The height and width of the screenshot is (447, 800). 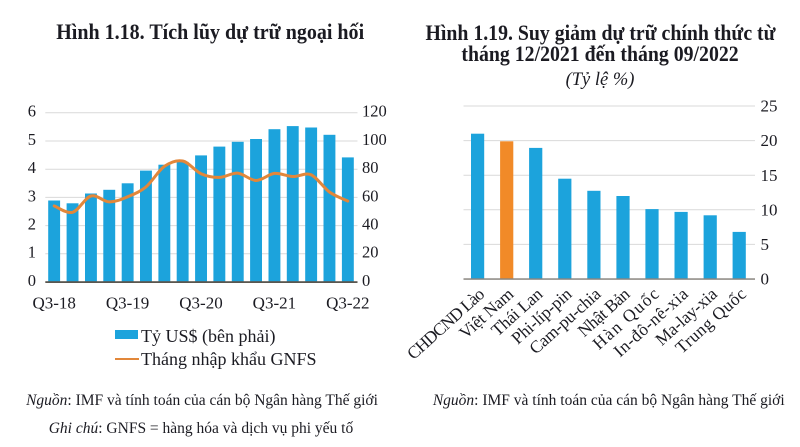 What do you see at coordinates (370, 224) in the screenshot?
I see `svg-text: 40` at bounding box center [370, 224].